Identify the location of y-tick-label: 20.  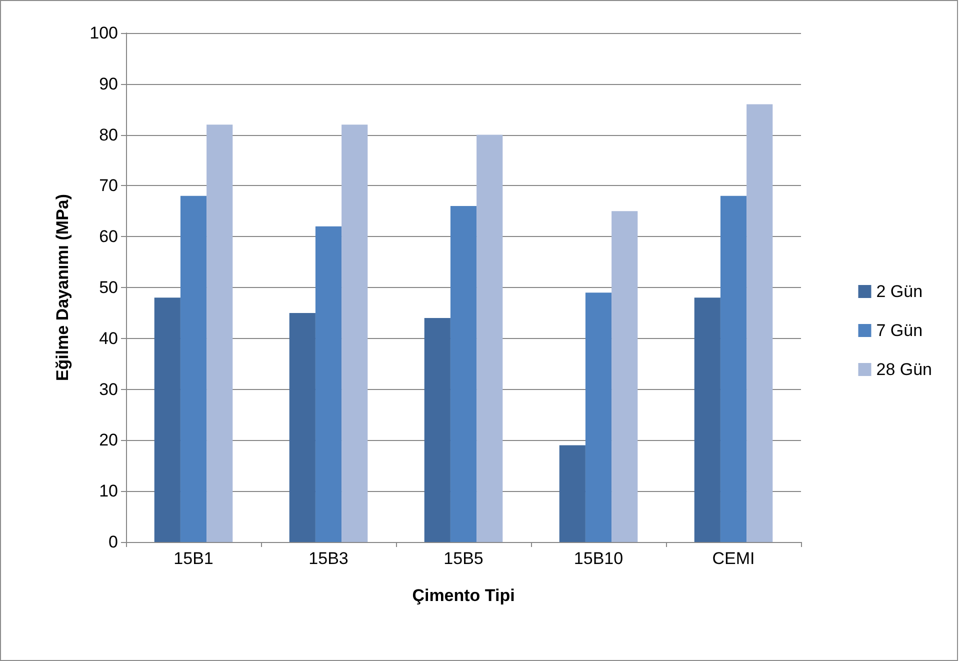
(108, 440).